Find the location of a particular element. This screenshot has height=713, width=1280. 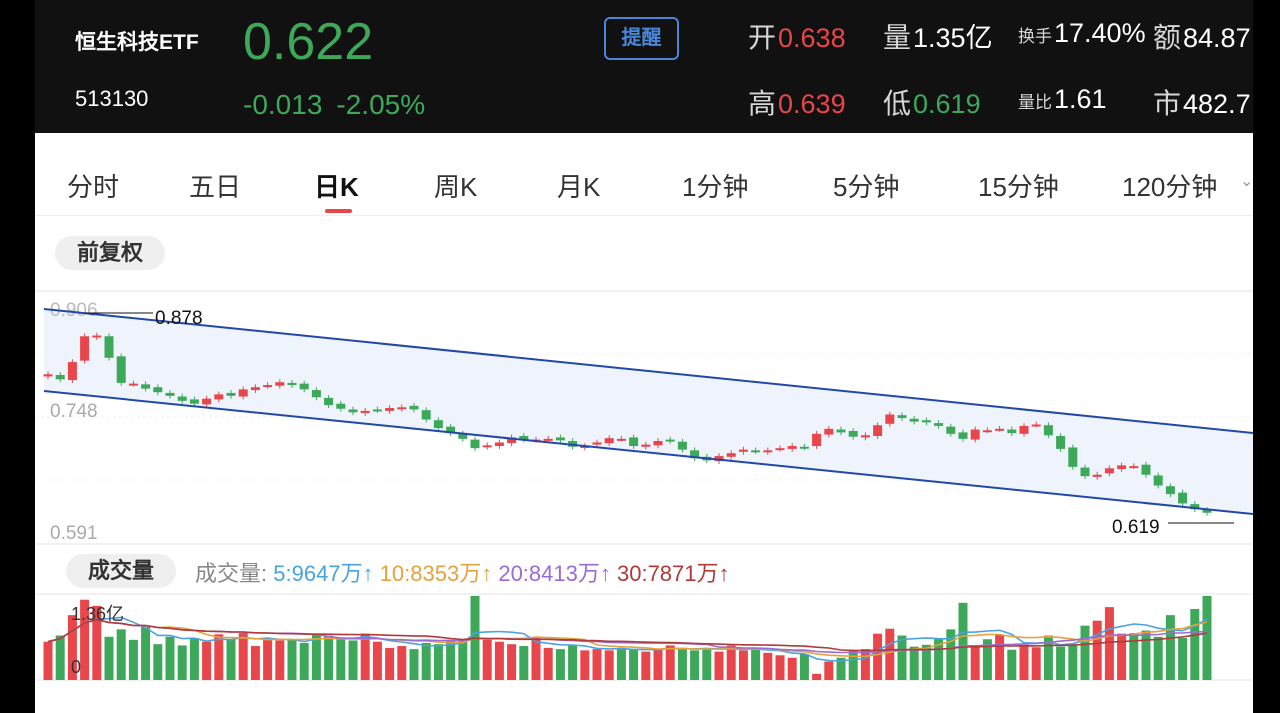

volume-indicator-button: 成交量 is located at coordinates (121, 571).